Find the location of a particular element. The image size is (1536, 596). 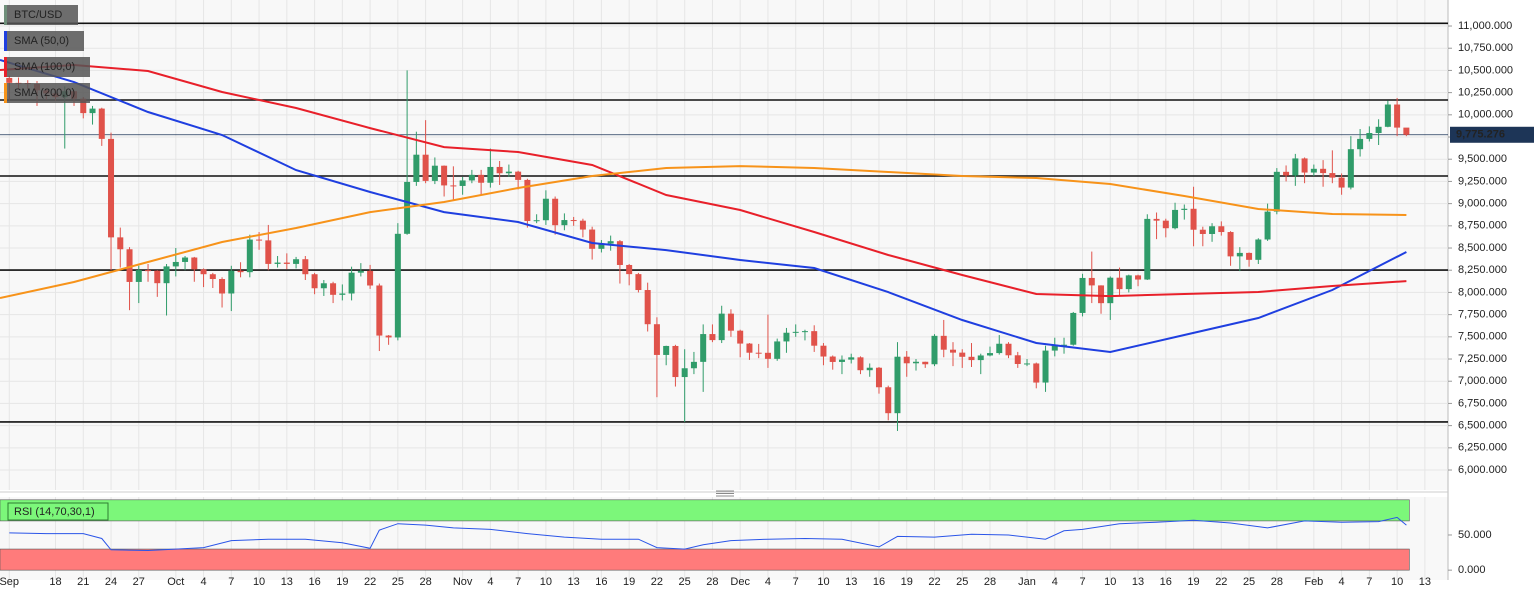

x-tick-label: Sep is located at coordinates (9, 582).